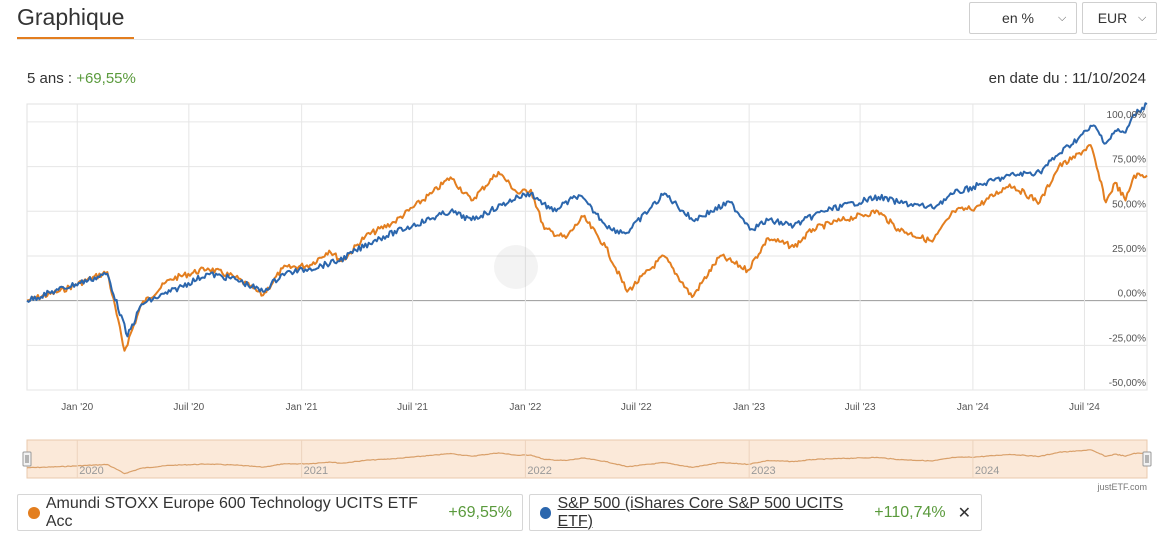  Describe the element at coordinates (412, 407) in the screenshot. I see `x-tick-label: Juil '21` at that location.